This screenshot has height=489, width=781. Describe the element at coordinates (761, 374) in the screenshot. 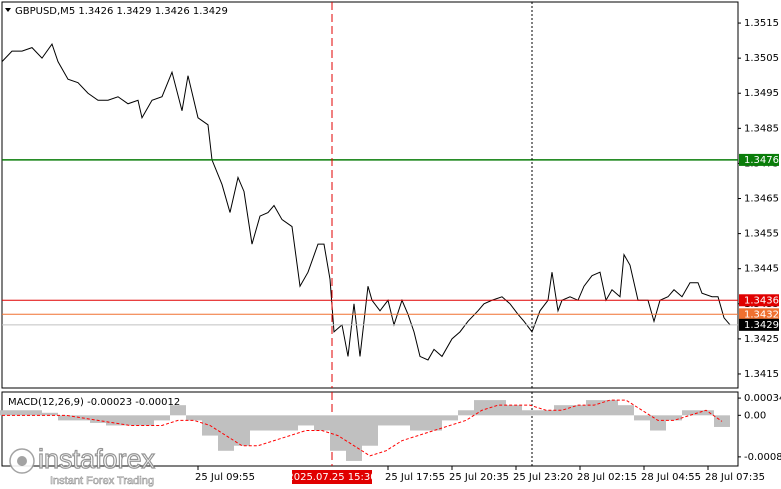

I see `y-tick-label: 1.3415` at that location.